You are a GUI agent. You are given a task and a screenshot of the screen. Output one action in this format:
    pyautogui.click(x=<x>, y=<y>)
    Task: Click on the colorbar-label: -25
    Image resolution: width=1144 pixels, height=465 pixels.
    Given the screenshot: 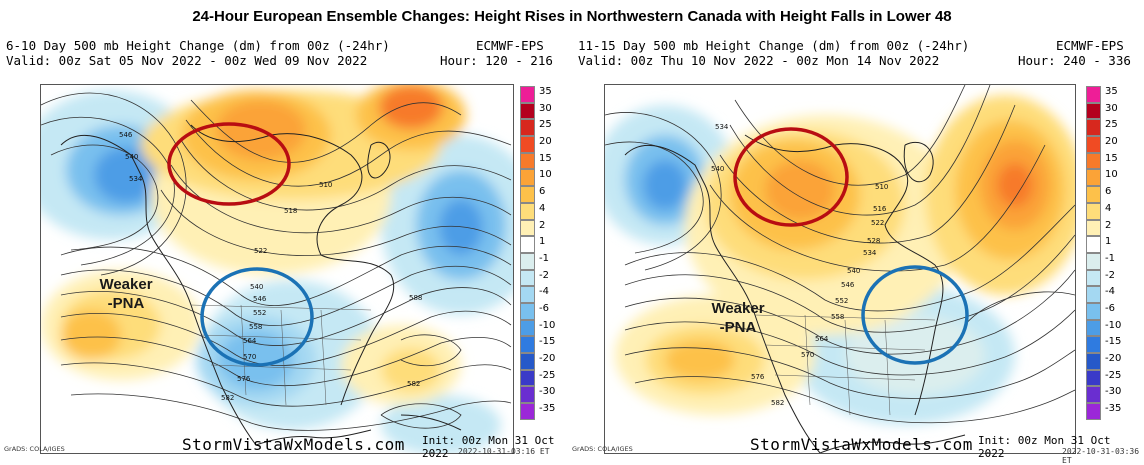 What is the action you would take?
    pyautogui.click(x=1113, y=375)
    